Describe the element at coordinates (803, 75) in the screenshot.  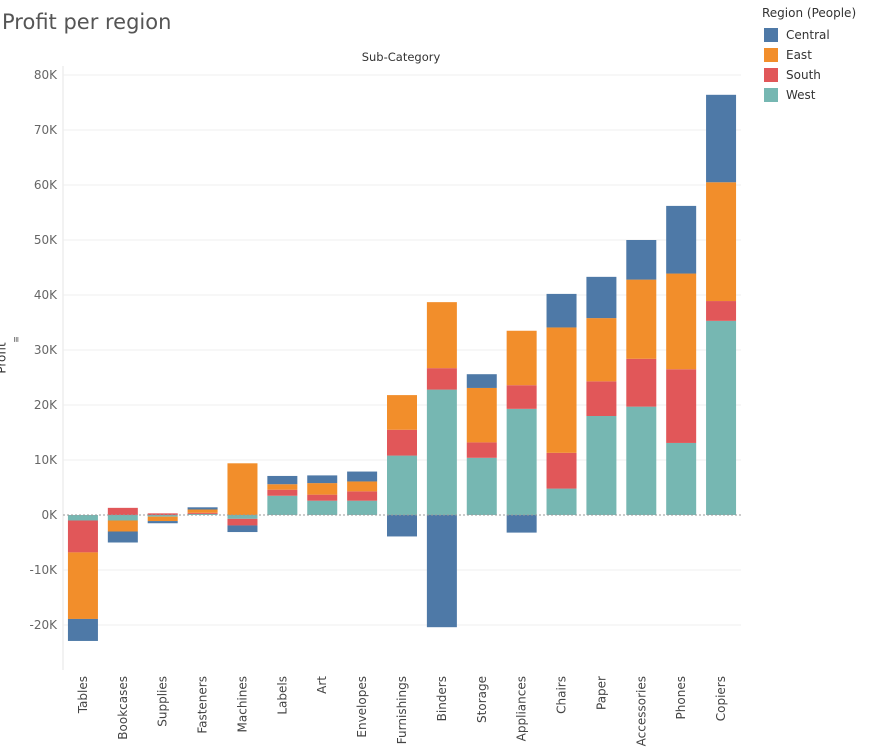
I see `legend-label: South` at that location.